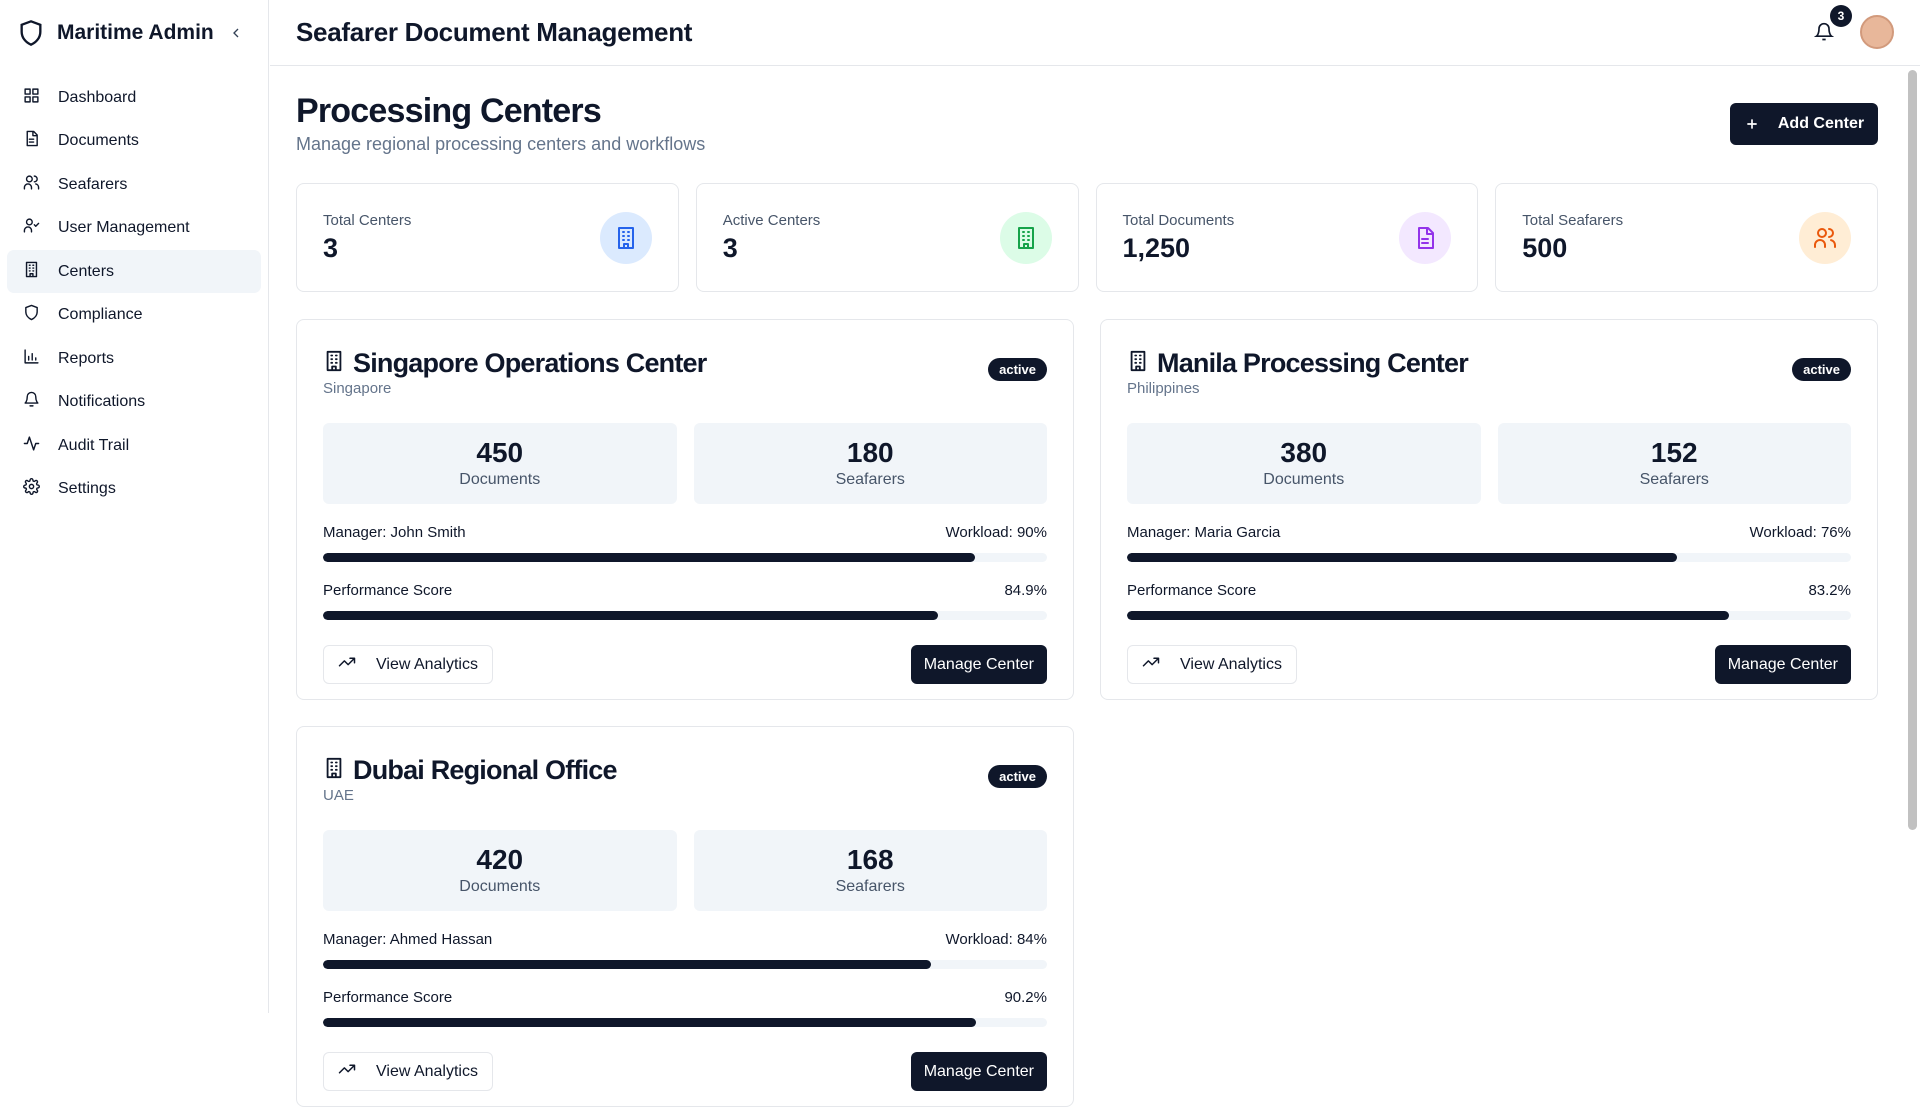 This screenshot has width=1920, height=1107. What do you see at coordinates (1674, 452) in the screenshot?
I see `metric-value: 152` at bounding box center [1674, 452].